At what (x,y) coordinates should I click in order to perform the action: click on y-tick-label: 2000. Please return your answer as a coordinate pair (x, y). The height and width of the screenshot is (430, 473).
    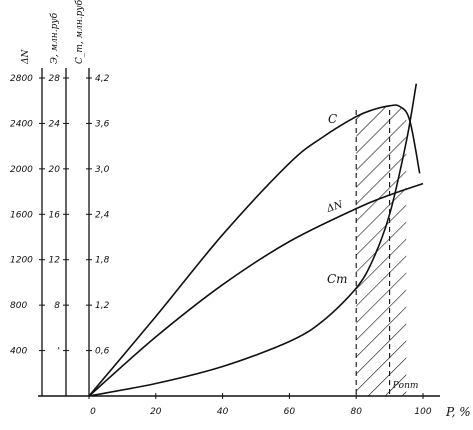
    Looking at the image, I should click on (21, 170).